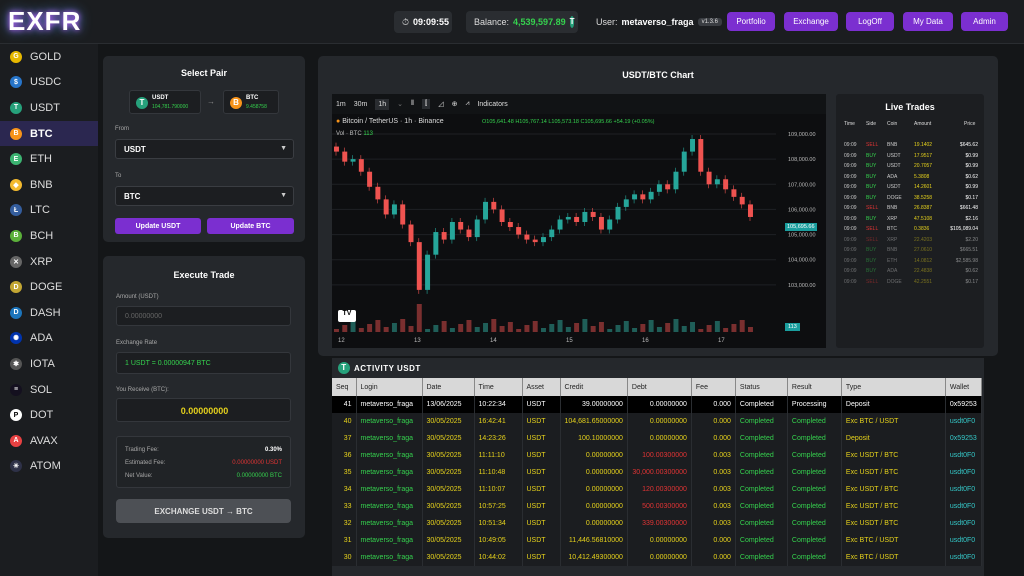 This screenshot has height=576, width=1024. Describe the element at coordinates (49, 441) in the screenshot. I see `sidebar-item-avax: A AVAX` at that location.